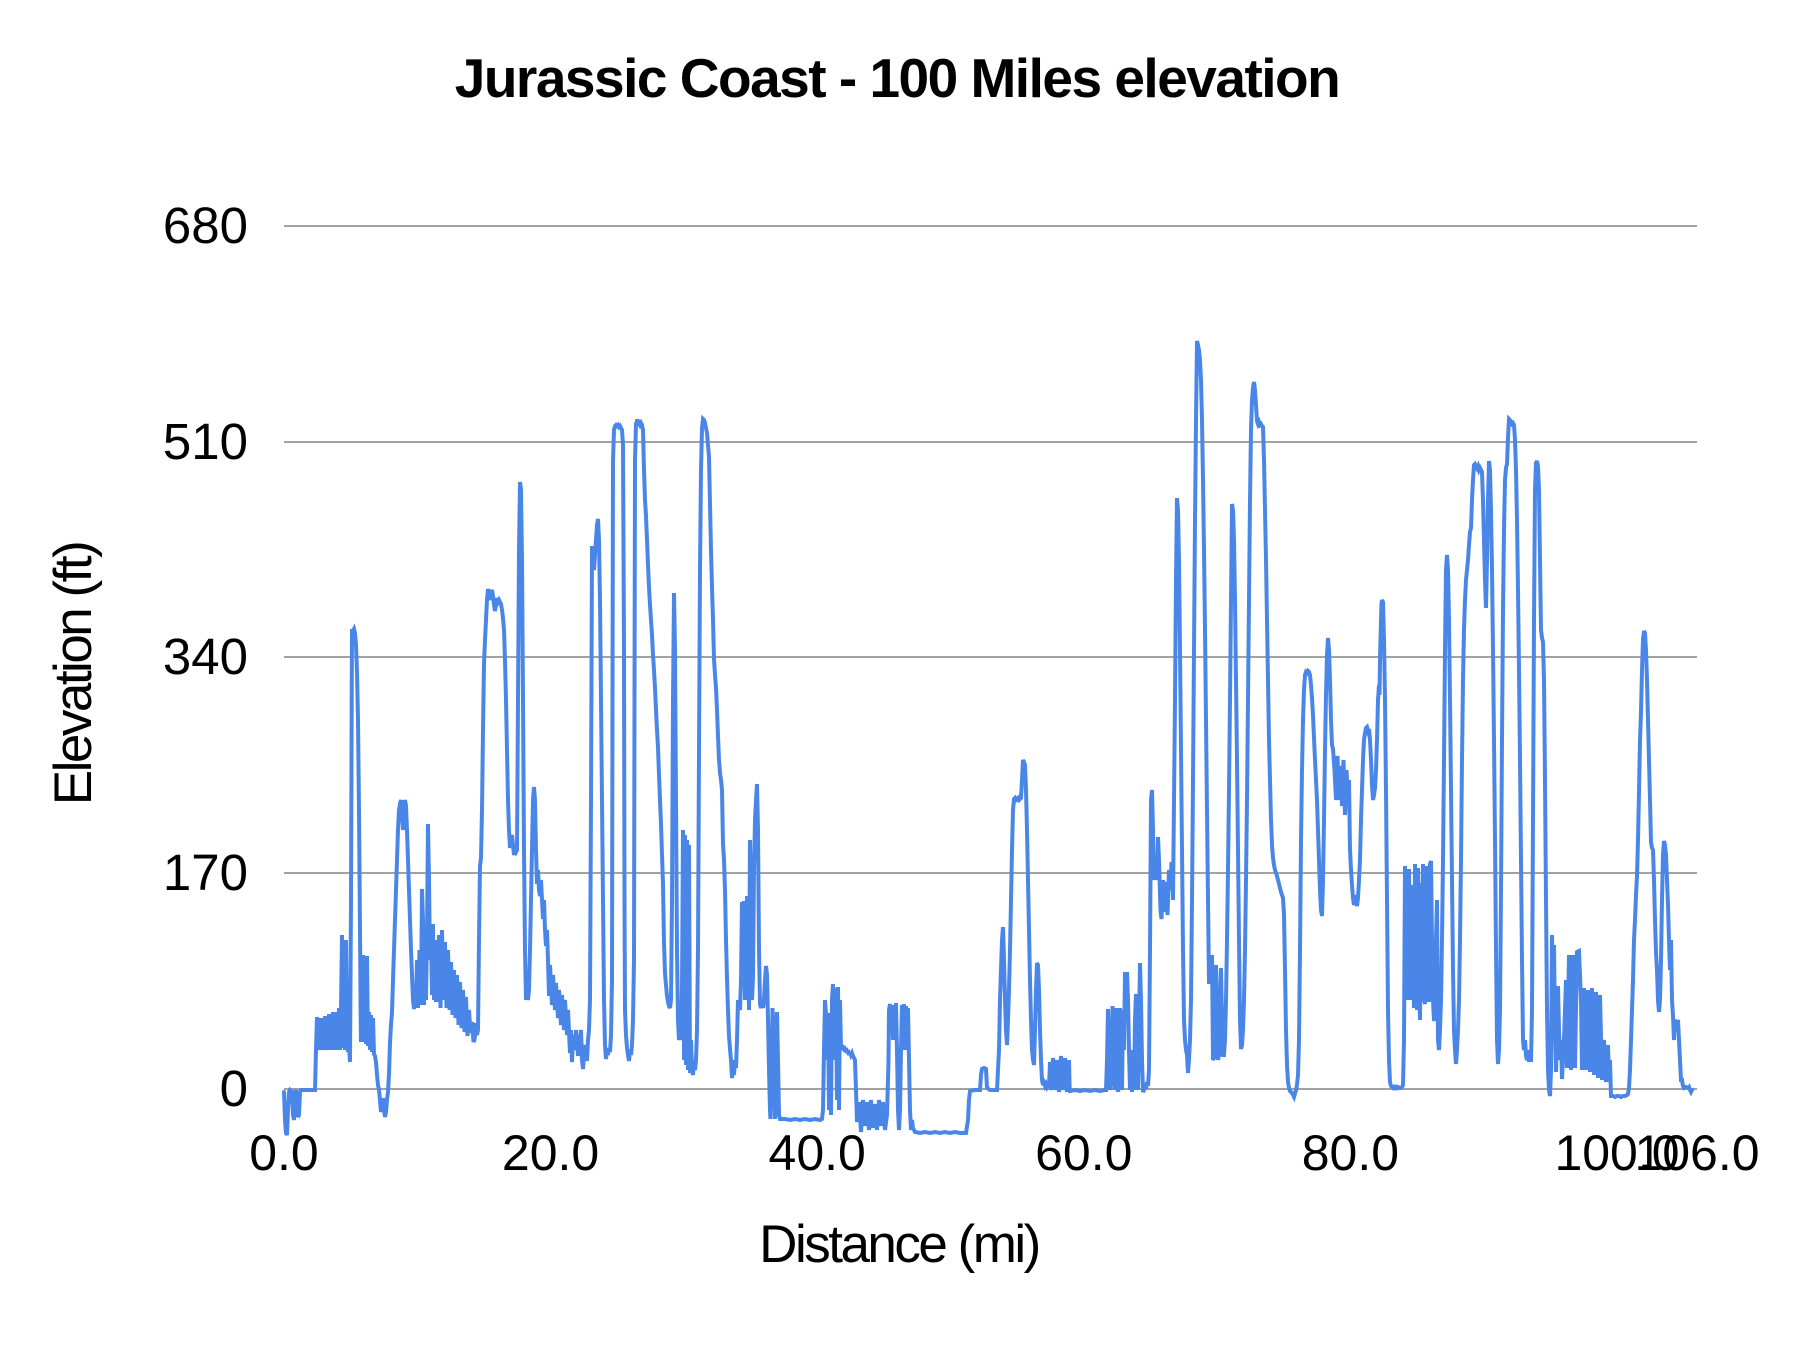 The width and height of the screenshot is (1800, 1350). I want to click on svg-text: 680, so click(205, 225).